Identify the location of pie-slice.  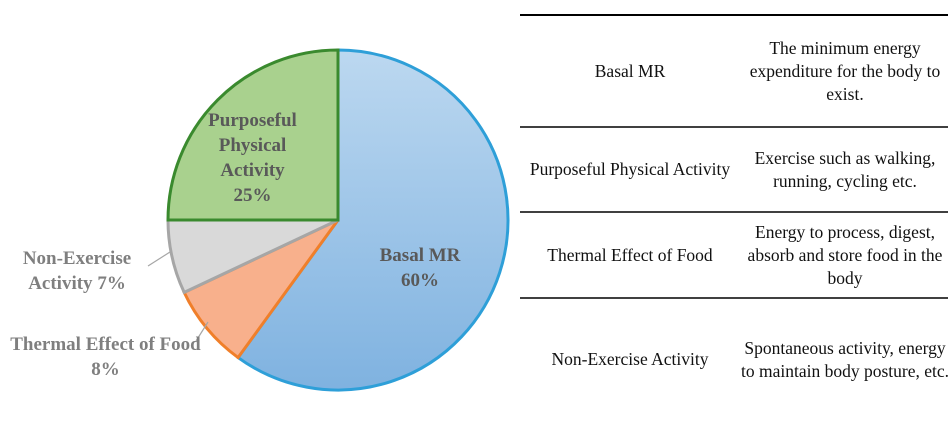
(253, 135).